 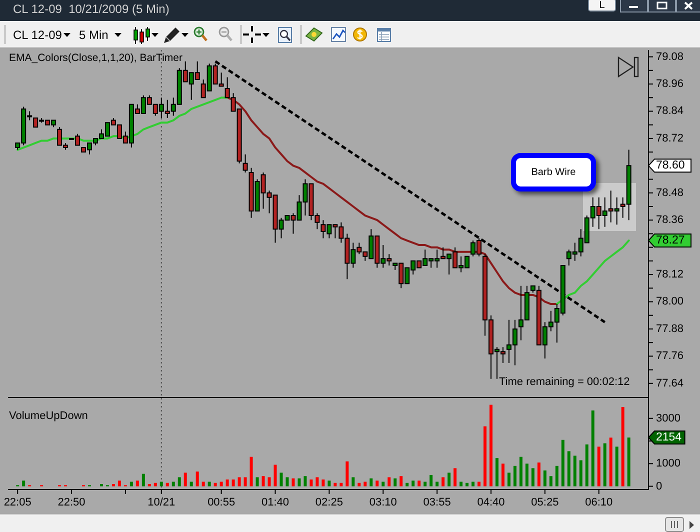 What do you see at coordinates (437, 502) in the screenshot?
I see `x-tick-label: 03:55` at bounding box center [437, 502].